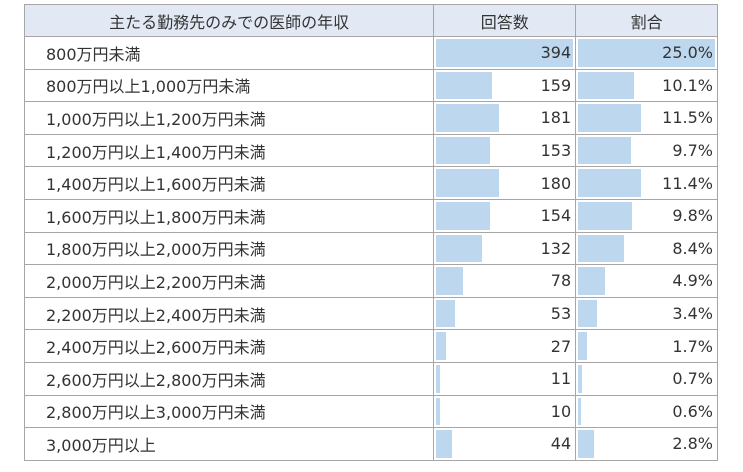 The width and height of the screenshot is (743, 472). I want to click on header-income: 主たる勤務先のみでの医師の年収, so click(229, 20).